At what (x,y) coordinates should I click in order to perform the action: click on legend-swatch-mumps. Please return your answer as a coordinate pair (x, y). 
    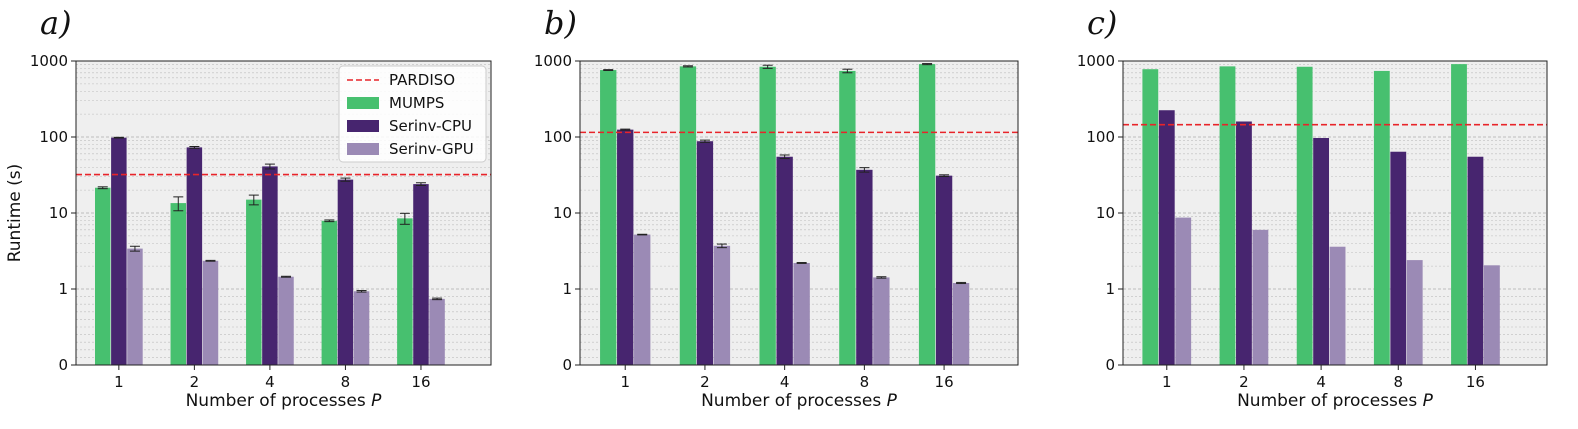
    Looking at the image, I should click on (363, 103).